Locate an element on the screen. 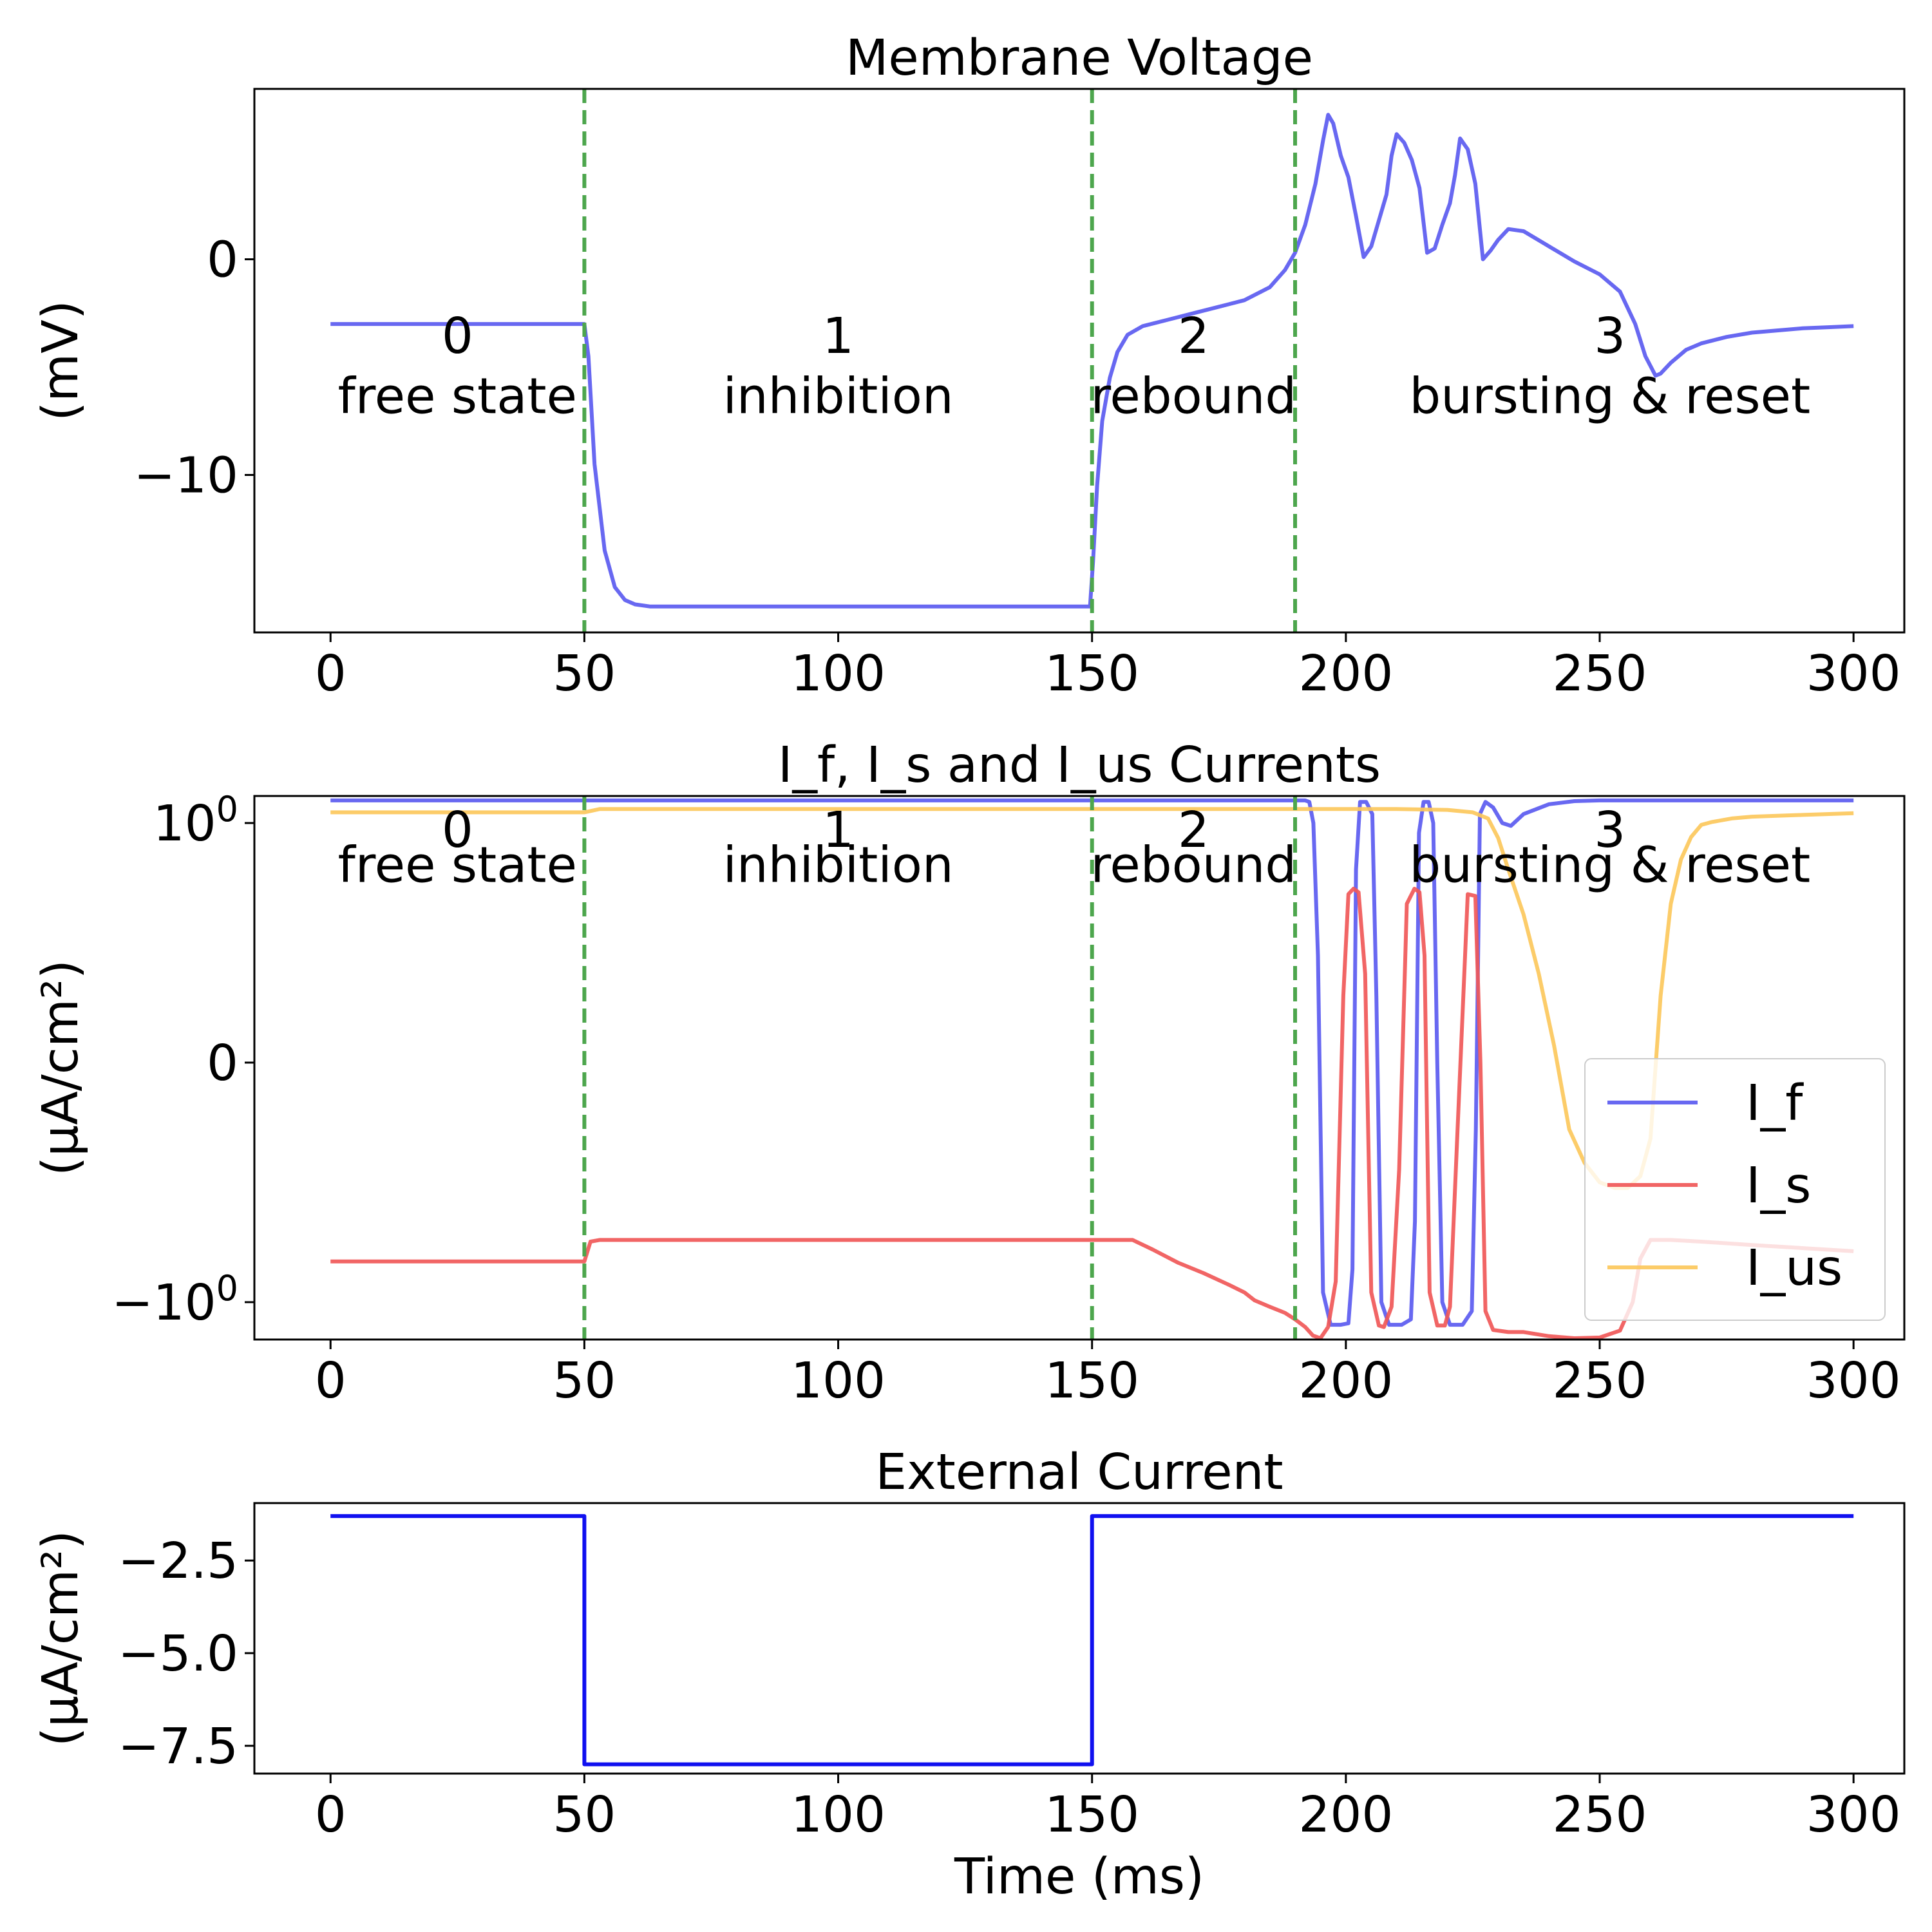 The image size is (1932, 1932). legend-label-i-s: I_s is located at coordinates (1779, 1186).